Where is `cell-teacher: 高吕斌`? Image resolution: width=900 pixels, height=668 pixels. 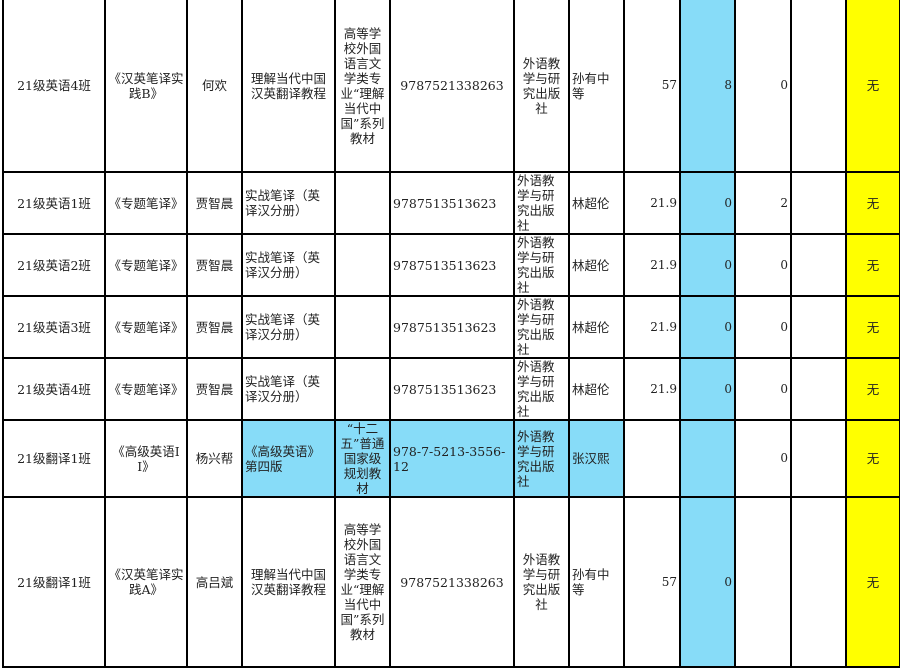
cell-teacher: 高吕斌 is located at coordinates (214, 582).